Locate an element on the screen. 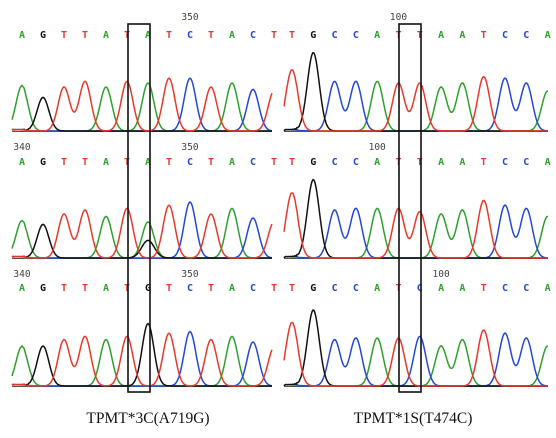 The image size is (556, 438). highlight-box-right is located at coordinates (410, 208).